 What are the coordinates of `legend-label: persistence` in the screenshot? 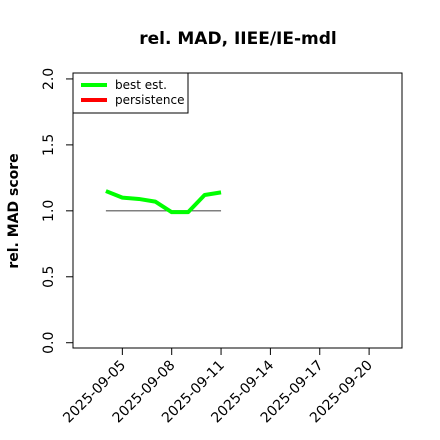 It's located at (149, 100).